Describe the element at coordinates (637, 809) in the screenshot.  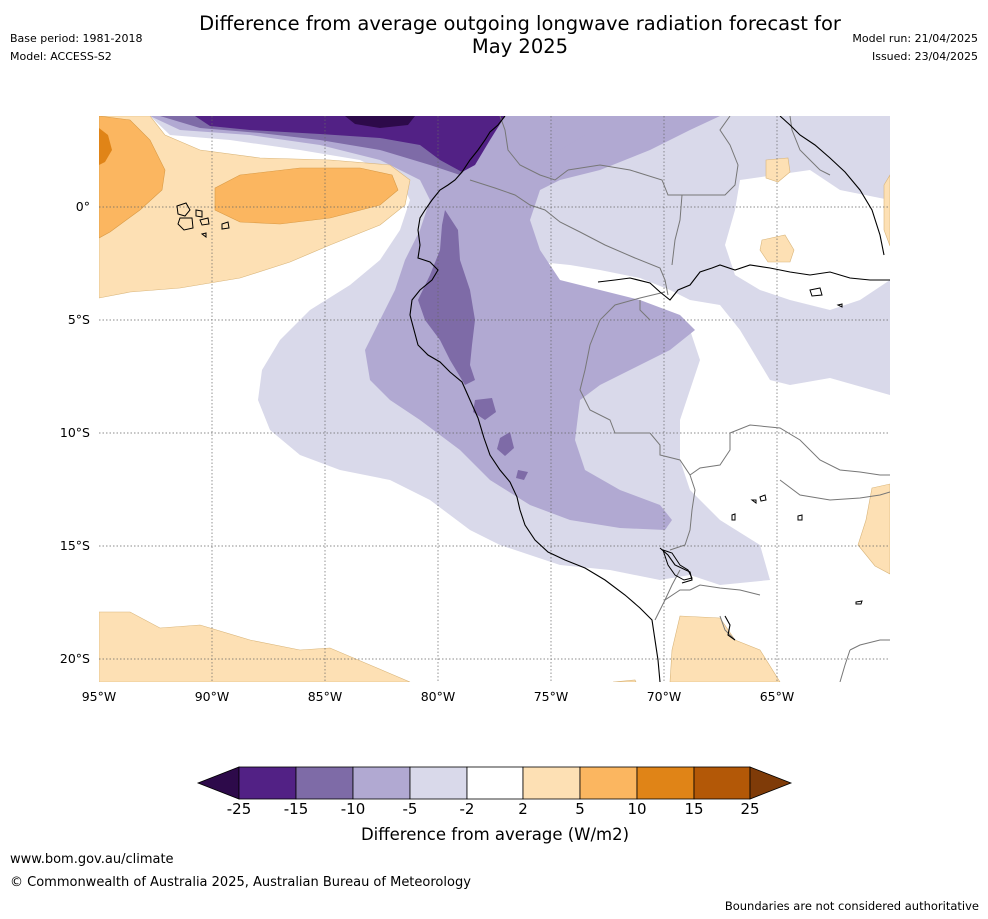
I see `colorbar-tick: 10` at that location.